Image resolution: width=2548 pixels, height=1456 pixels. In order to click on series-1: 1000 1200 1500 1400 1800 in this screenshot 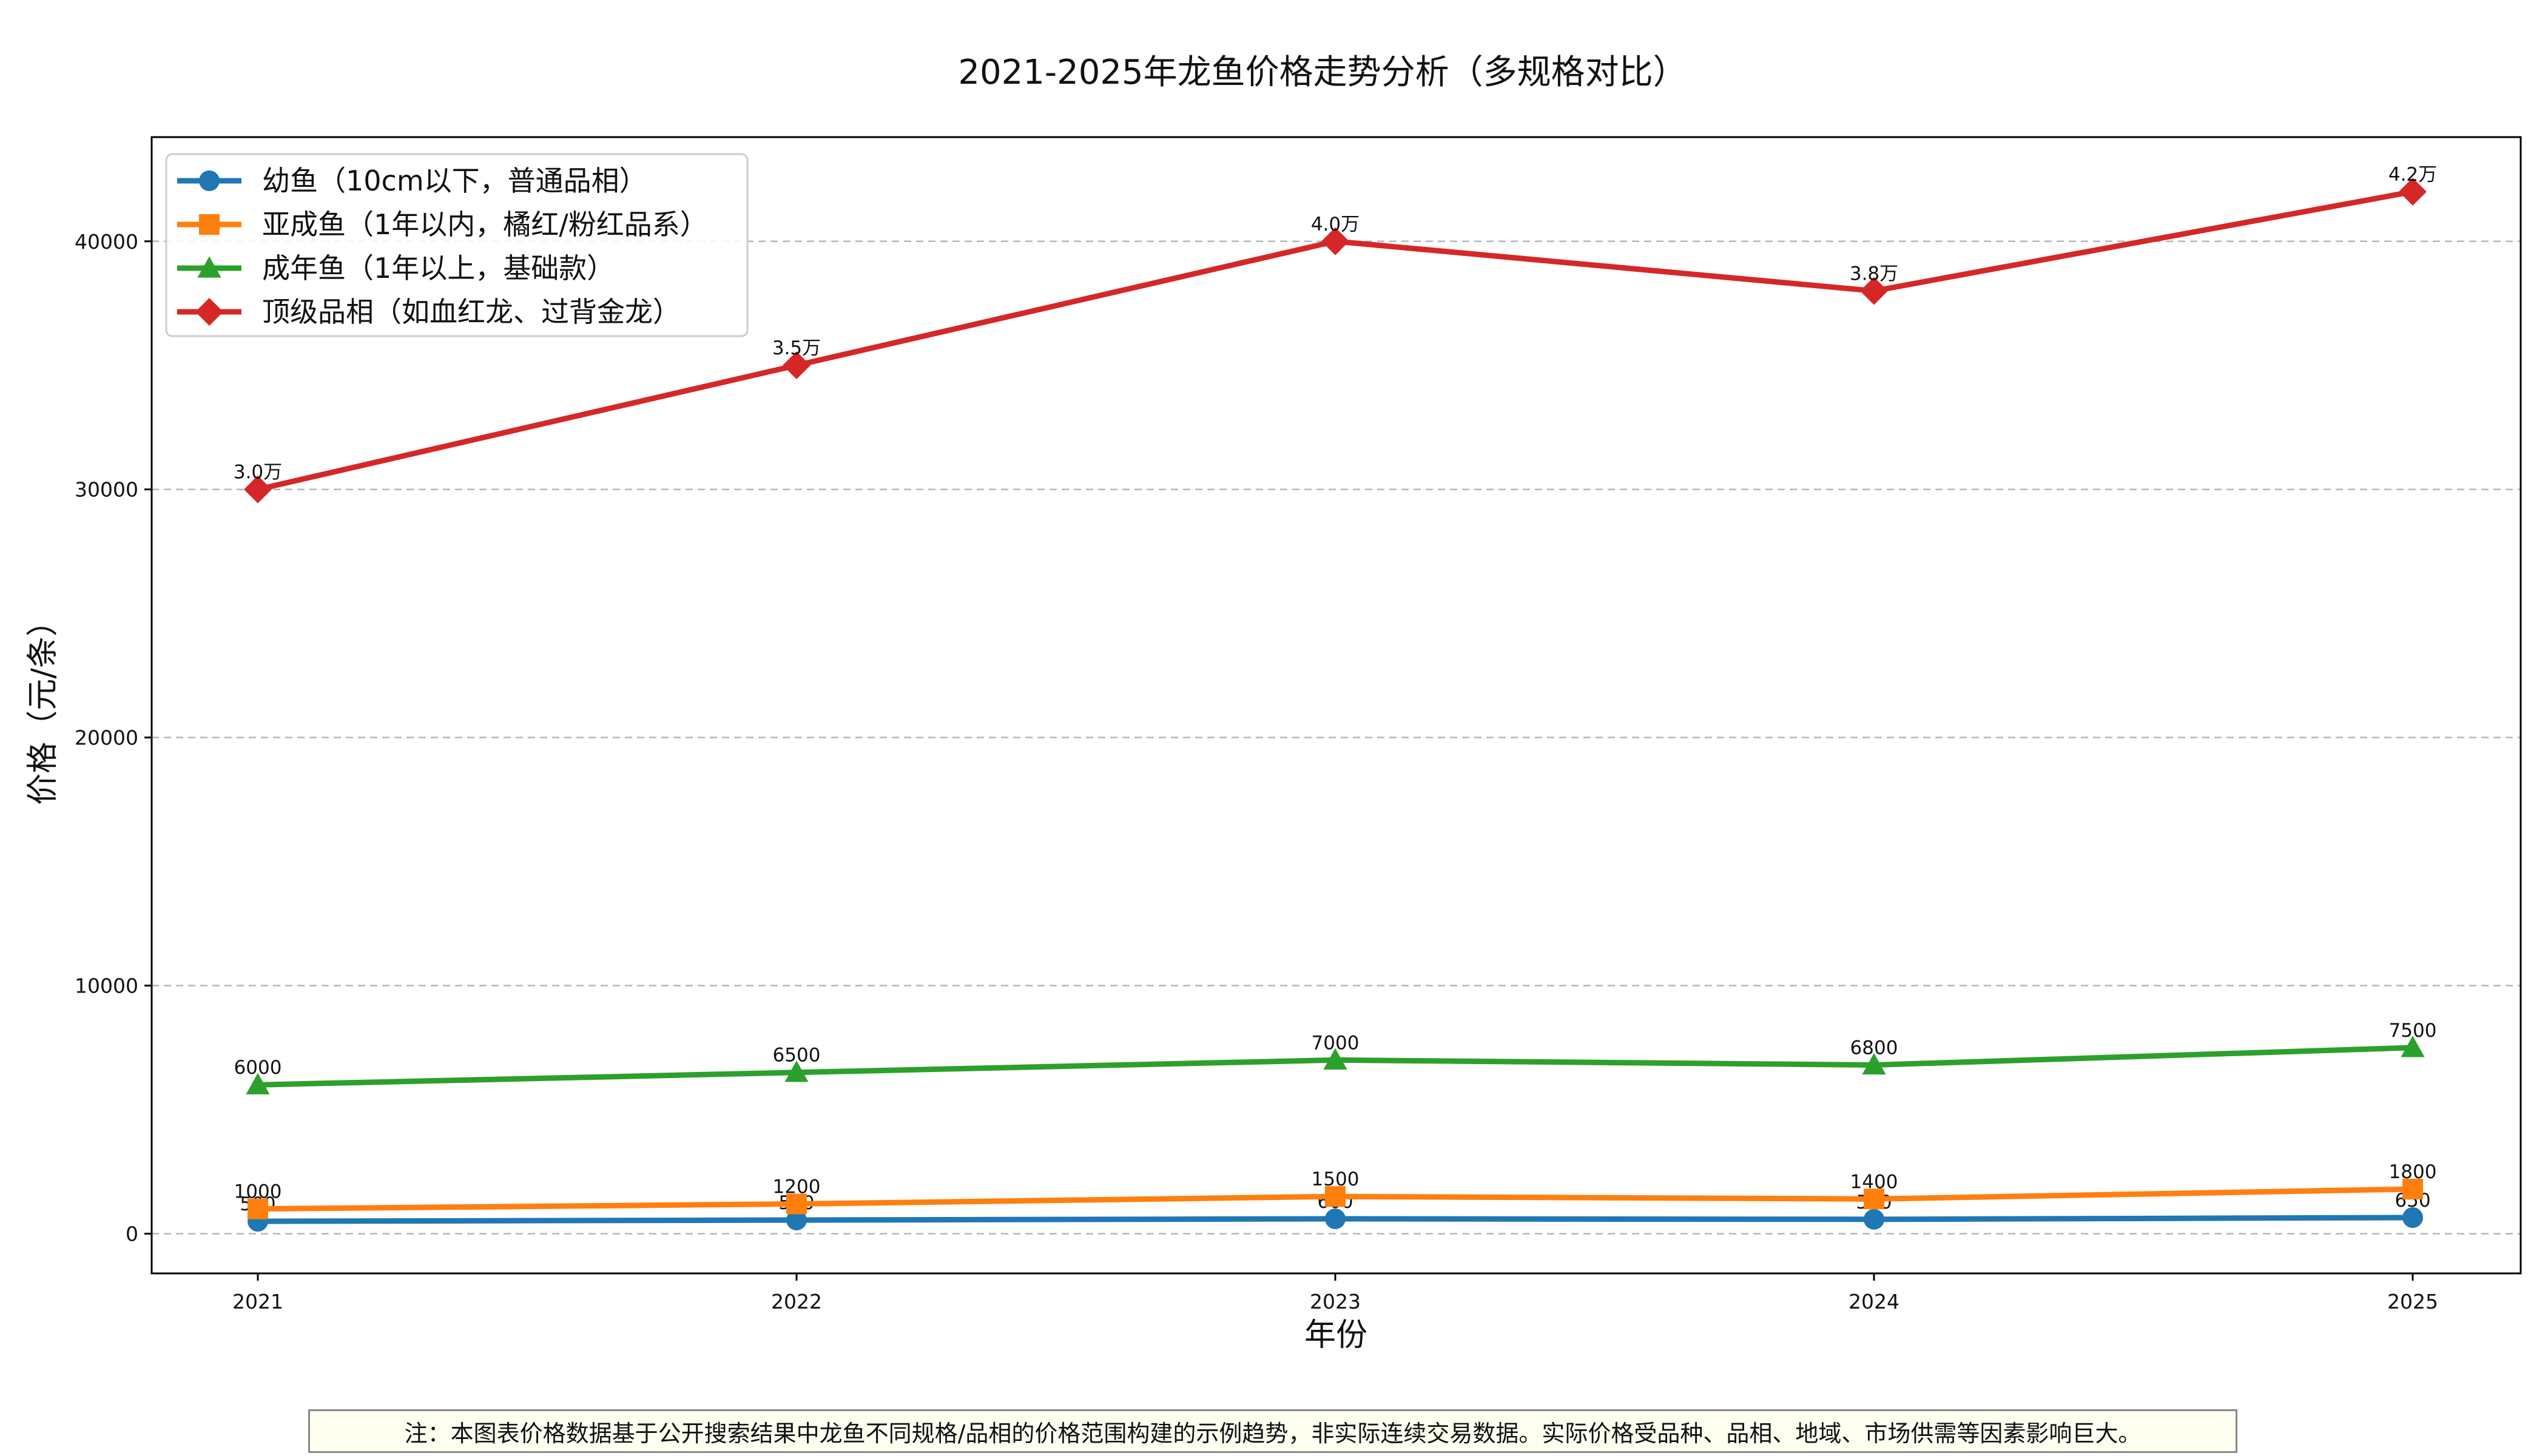, I will do `click(1335, 1190)`.